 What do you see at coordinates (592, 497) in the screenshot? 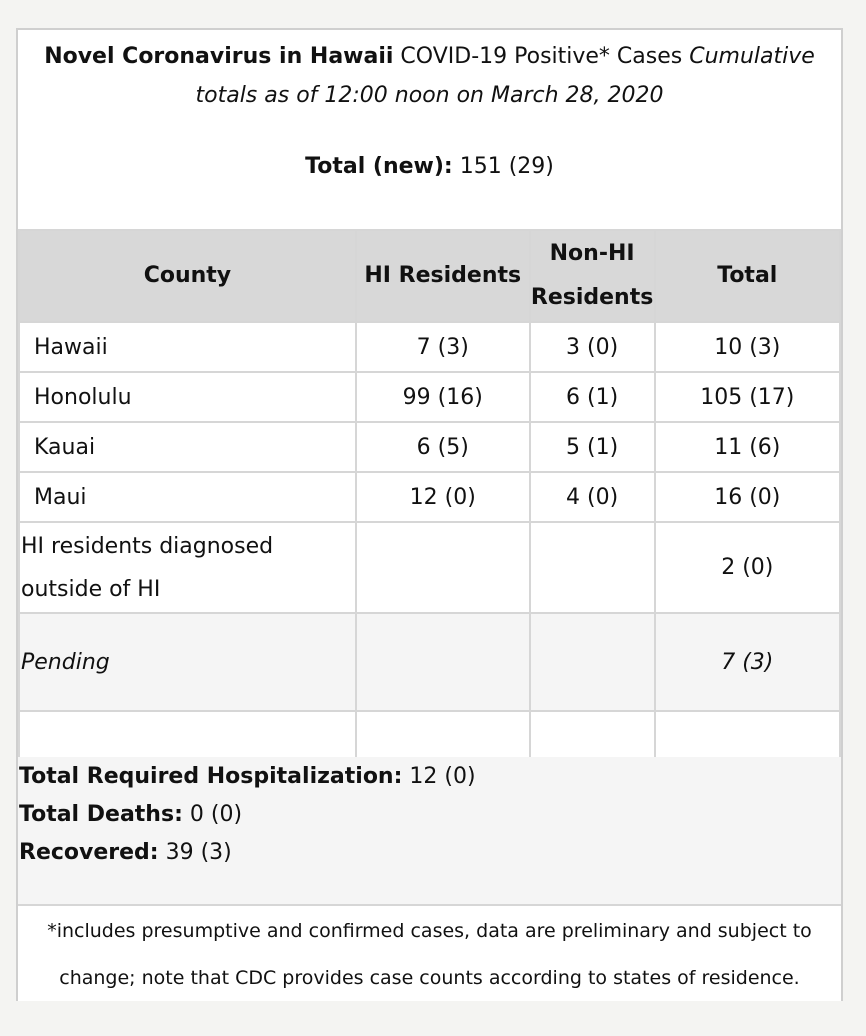
I see `non-hi-residents-cell: 4 (0)` at bounding box center [592, 497].